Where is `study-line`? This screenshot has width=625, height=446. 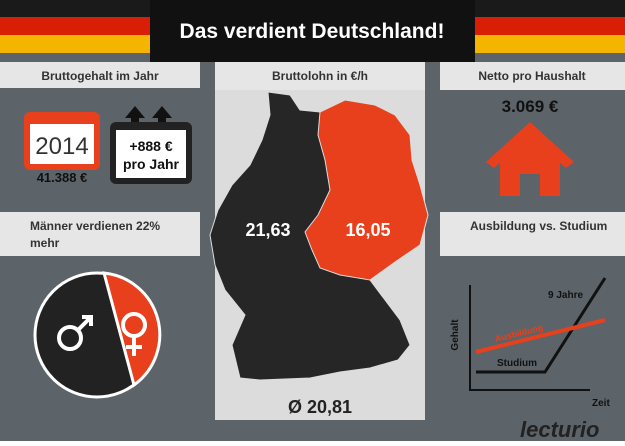
study-line is located at coordinates (541, 325).